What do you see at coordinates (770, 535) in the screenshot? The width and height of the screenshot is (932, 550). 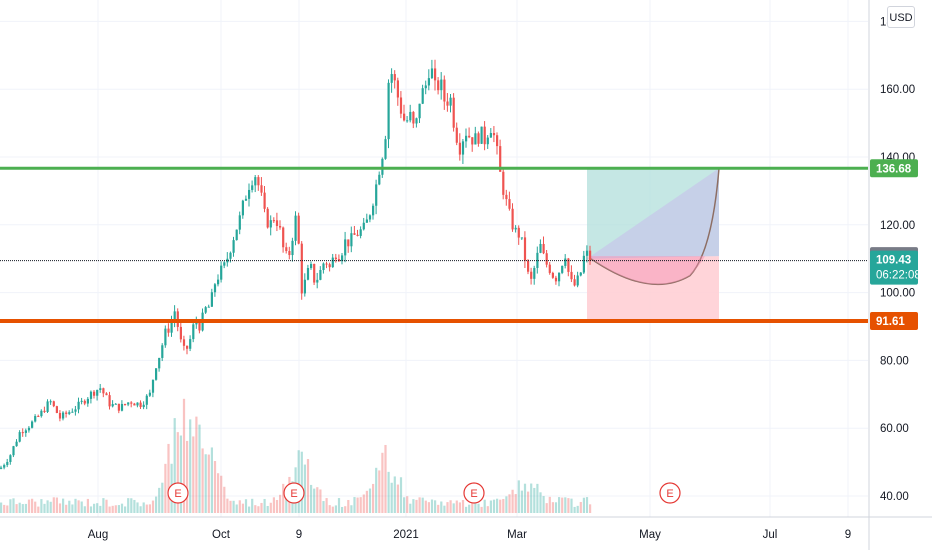 I see `time-axis-label: Jul` at bounding box center [770, 535].